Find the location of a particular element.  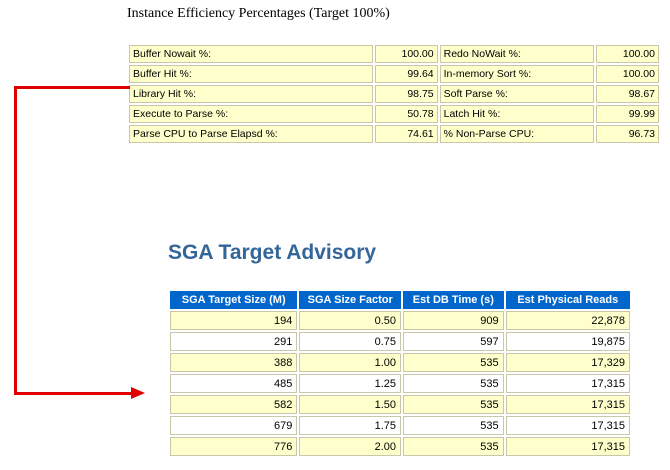

arrow-vertical-segment is located at coordinates (15, 240).